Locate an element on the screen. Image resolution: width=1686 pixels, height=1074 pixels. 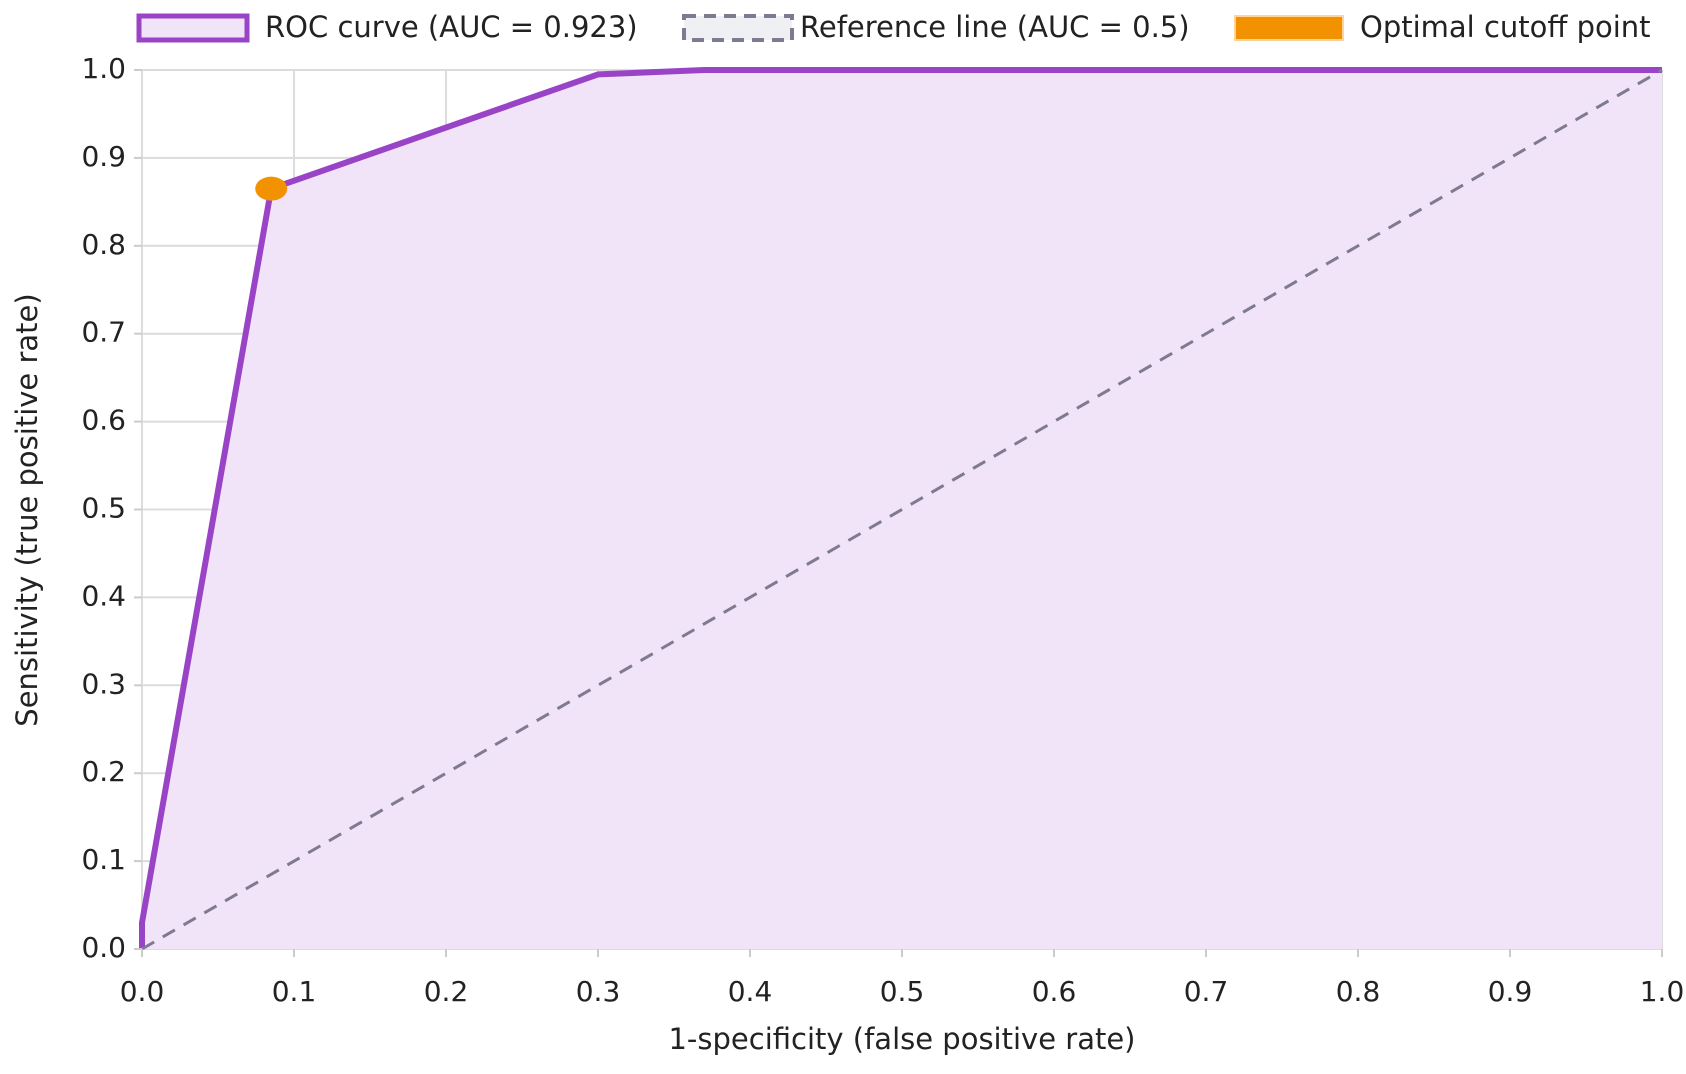
x-tick-label: 0.3 is located at coordinates (598, 991).